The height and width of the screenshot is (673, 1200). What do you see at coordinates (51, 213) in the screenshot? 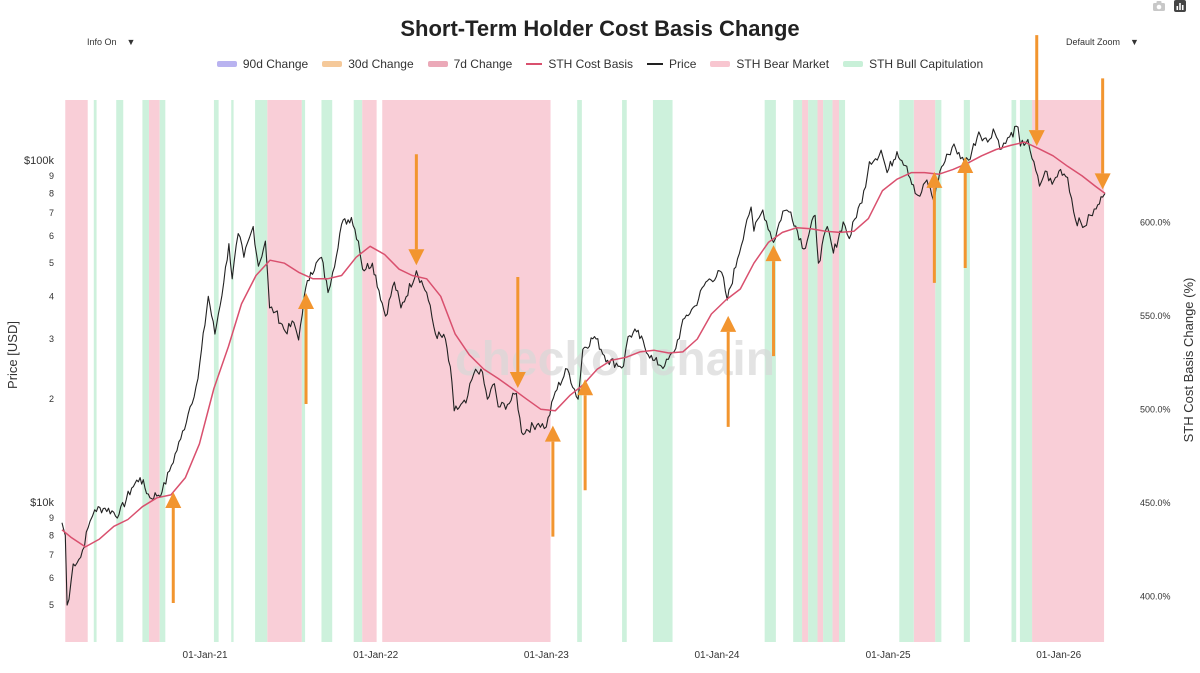
I see `y-axis-left-minor-tick: 7` at bounding box center [51, 213].